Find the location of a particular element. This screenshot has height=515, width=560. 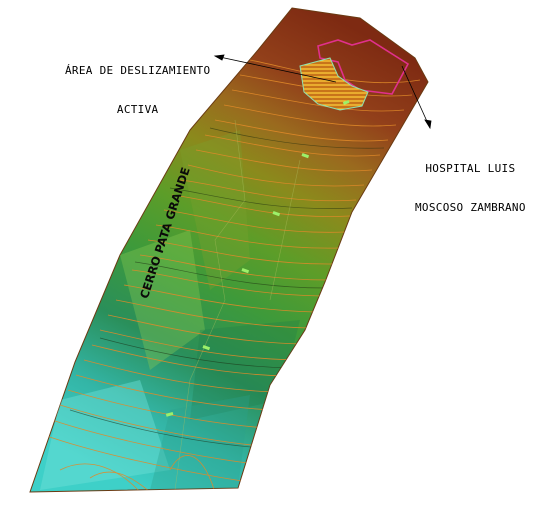

landslide-label: ÁREA DE DESLIZAMIENTO ACTIVA is located at coordinates (137, 83).